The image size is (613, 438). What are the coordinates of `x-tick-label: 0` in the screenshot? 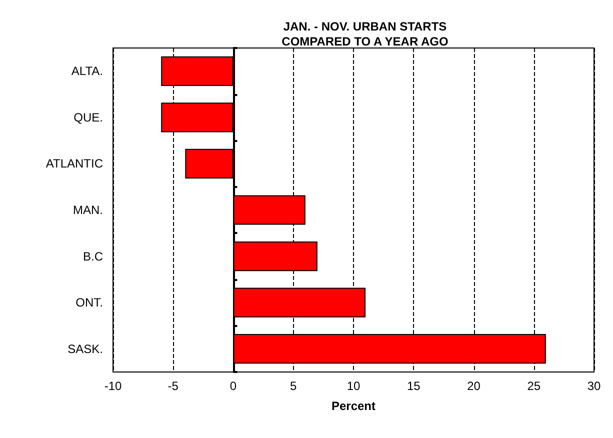 It's located at (233, 386).